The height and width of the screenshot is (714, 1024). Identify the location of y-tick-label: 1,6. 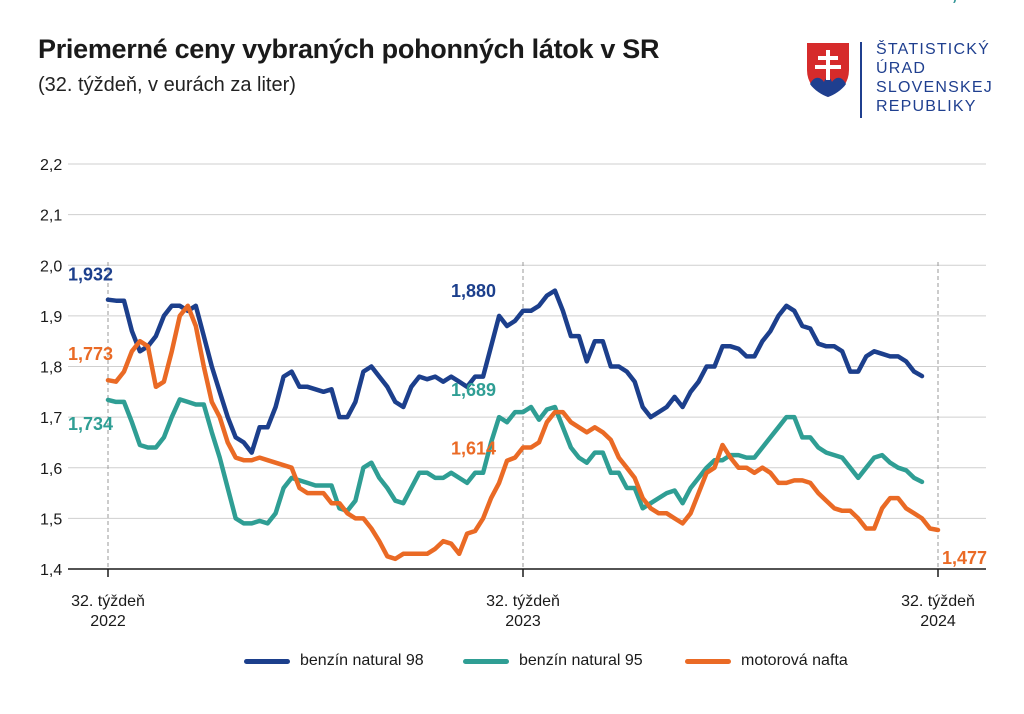
(51, 469).